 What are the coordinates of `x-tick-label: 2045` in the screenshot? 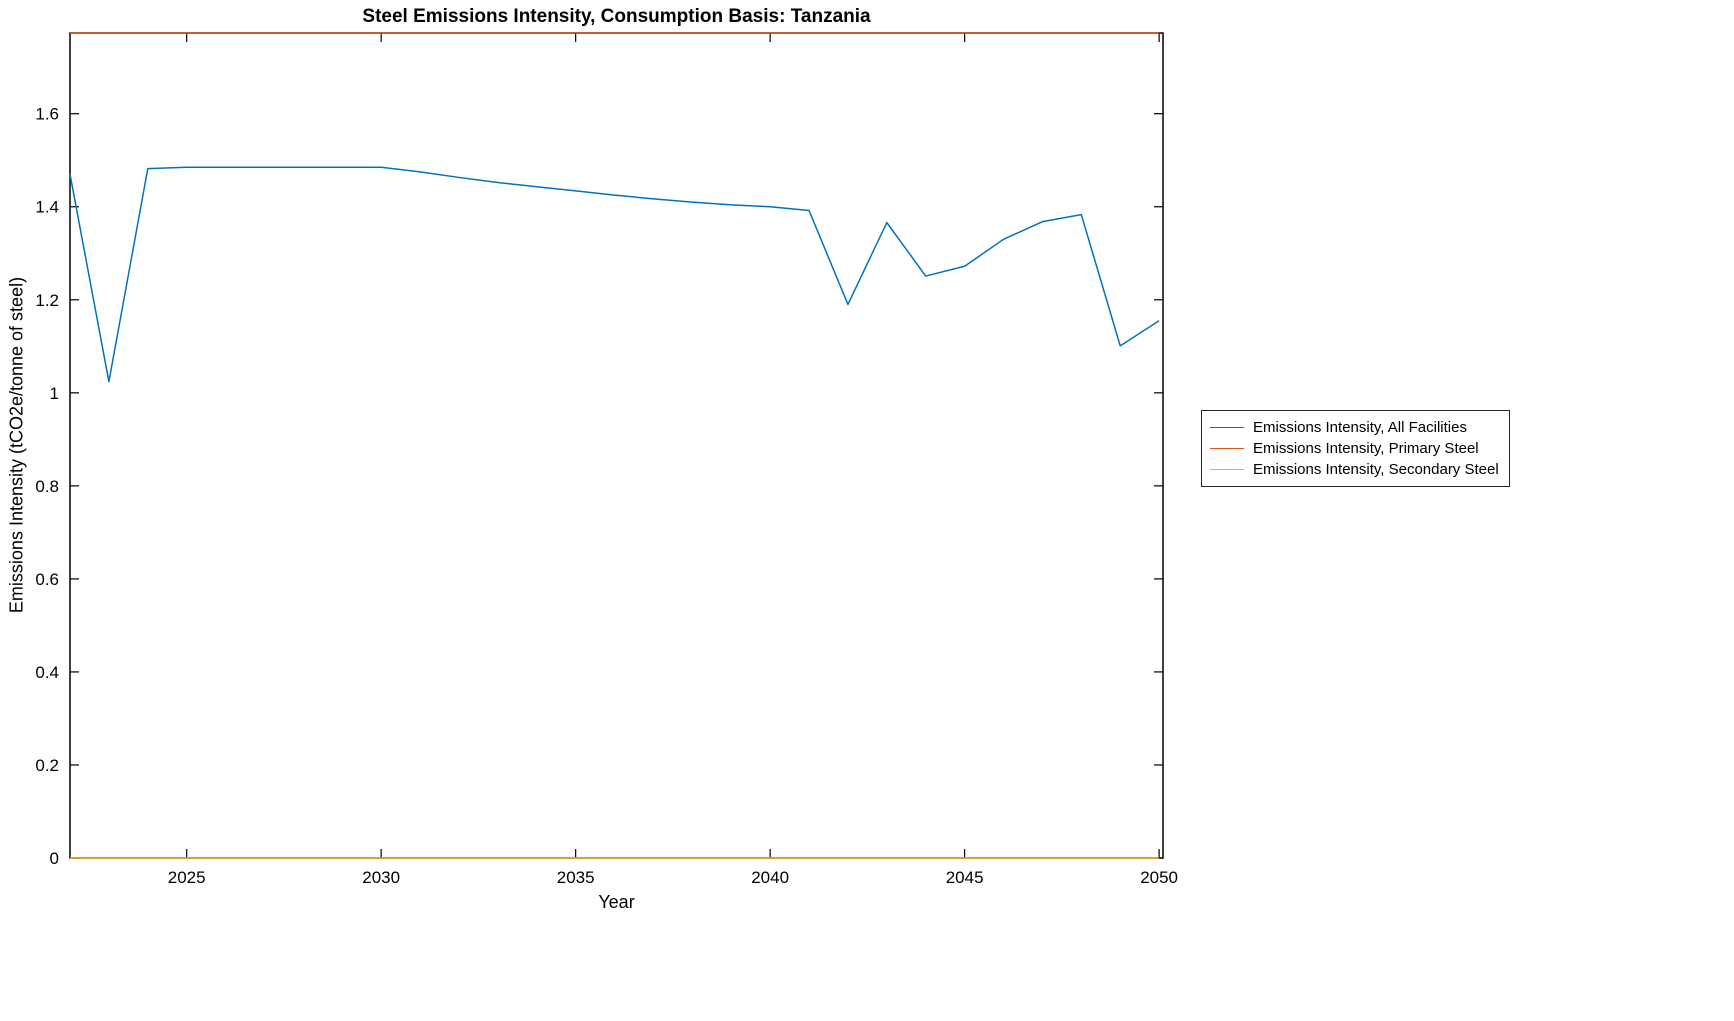 It's located at (965, 877).